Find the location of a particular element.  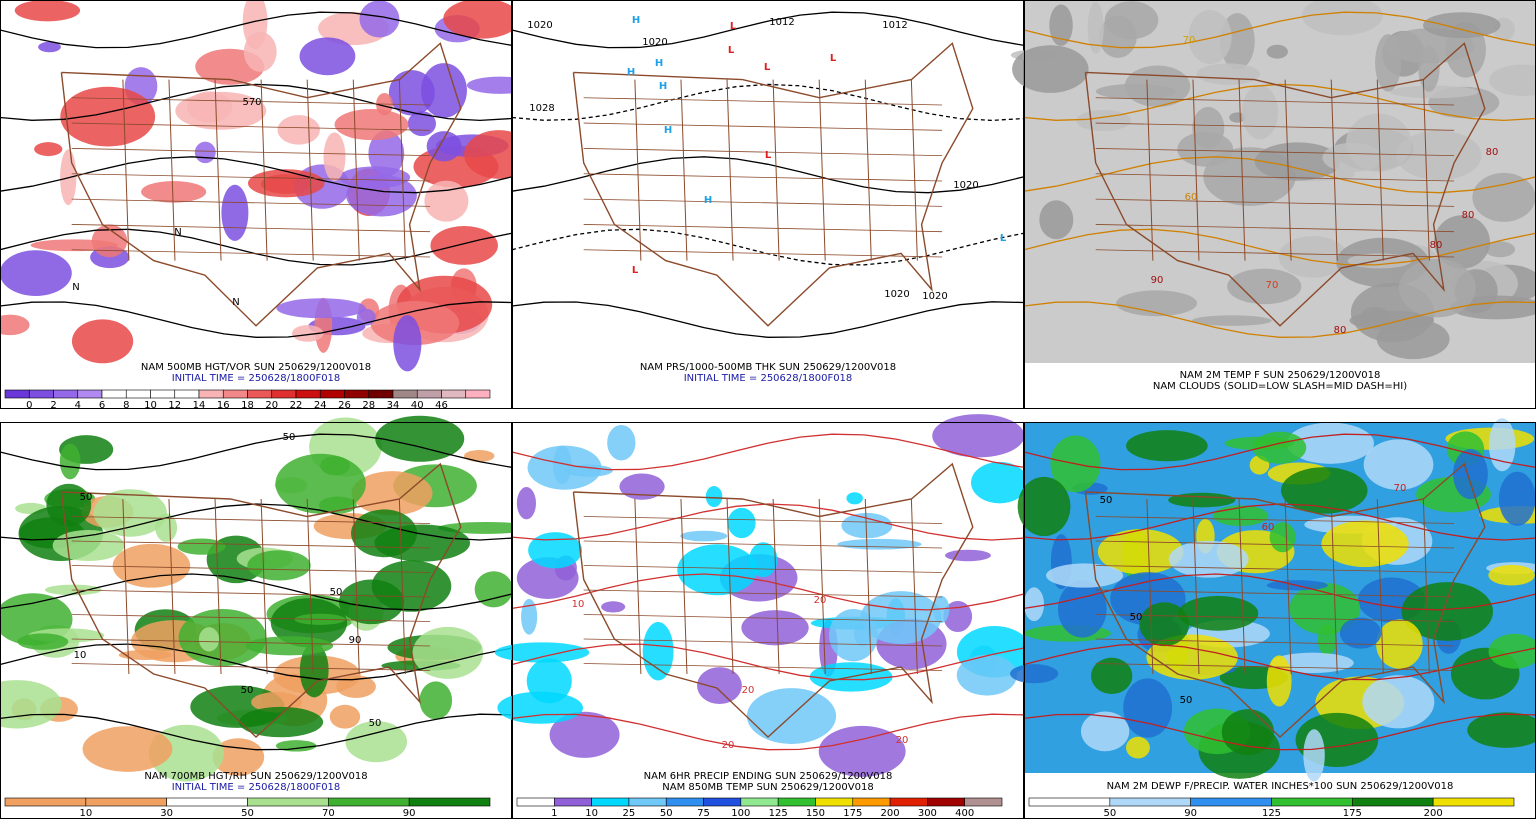

colorbar-label: 70 is located at coordinates (328, 813).